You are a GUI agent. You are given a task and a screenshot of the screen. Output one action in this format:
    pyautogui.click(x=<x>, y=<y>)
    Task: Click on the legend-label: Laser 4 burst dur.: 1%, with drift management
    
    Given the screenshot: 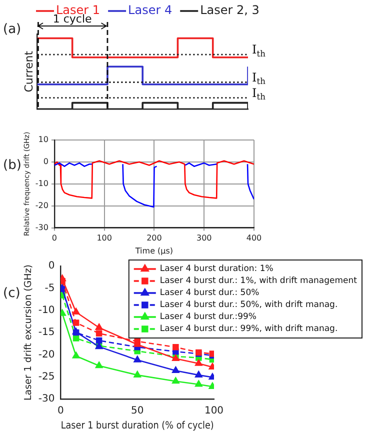 What is the action you would take?
    pyautogui.click(x=259, y=281)
    